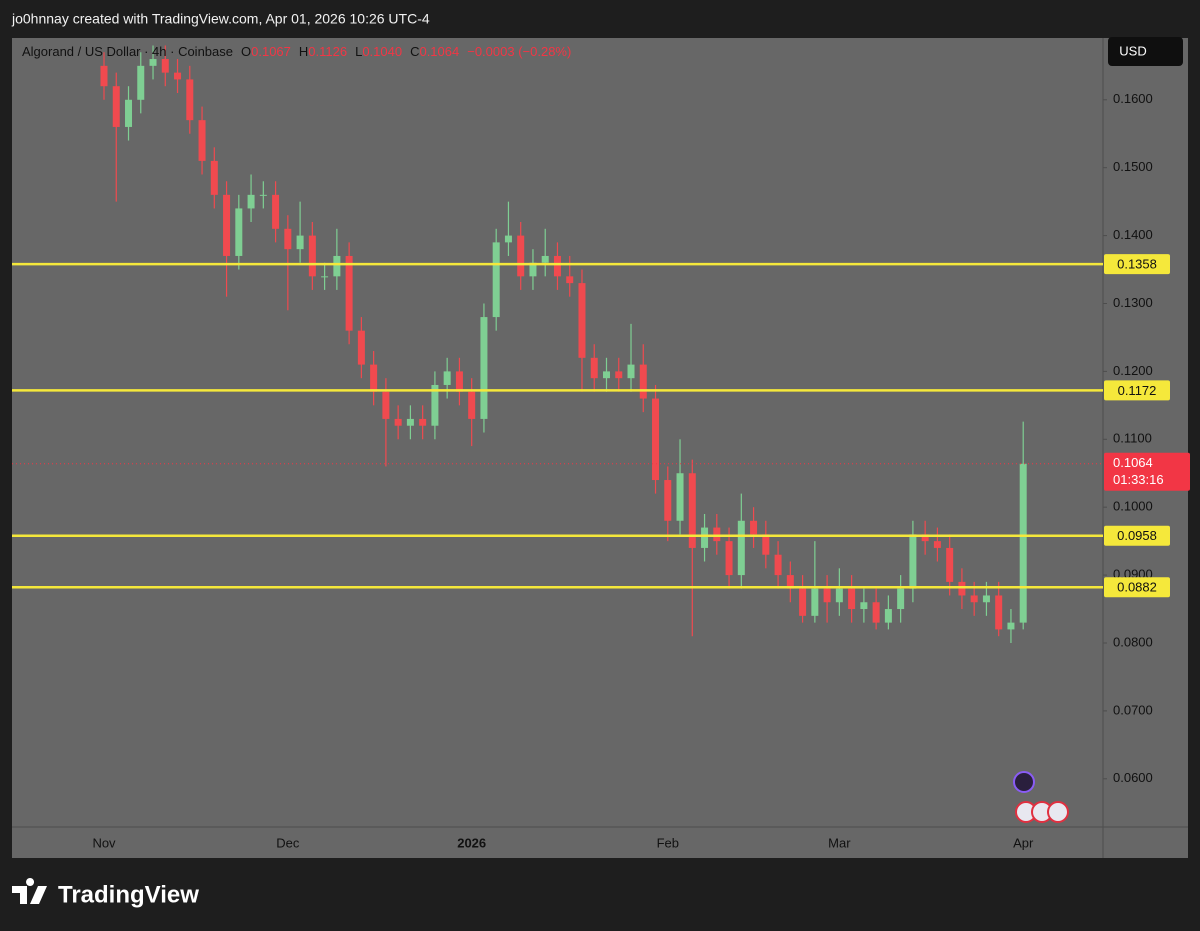 This screenshot has height=931, width=1200. What do you see at coordinates (1023, 842) in the screenshot?
I see `x-tick-label: Apr` at bounding box center [1023, 842].